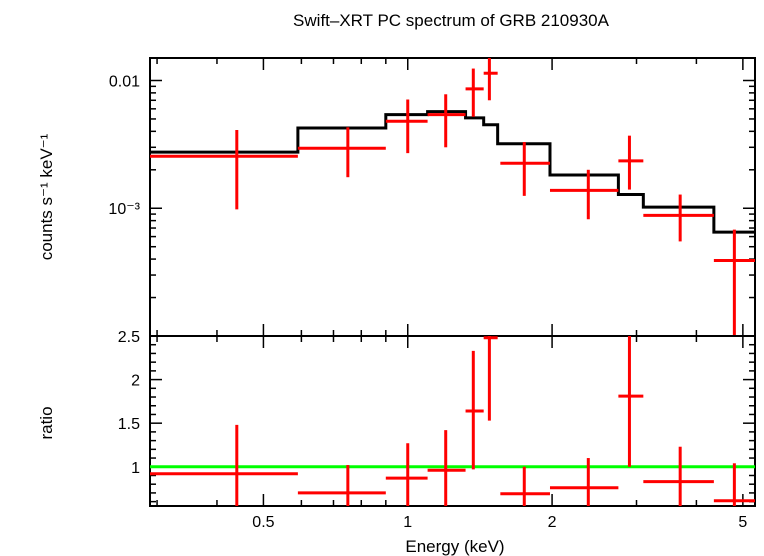  What do you see at coordinates (124, 81) in the screenshot?
I see `spectrum-y-tick-label: 0.01` at bounding box center [124, 81].